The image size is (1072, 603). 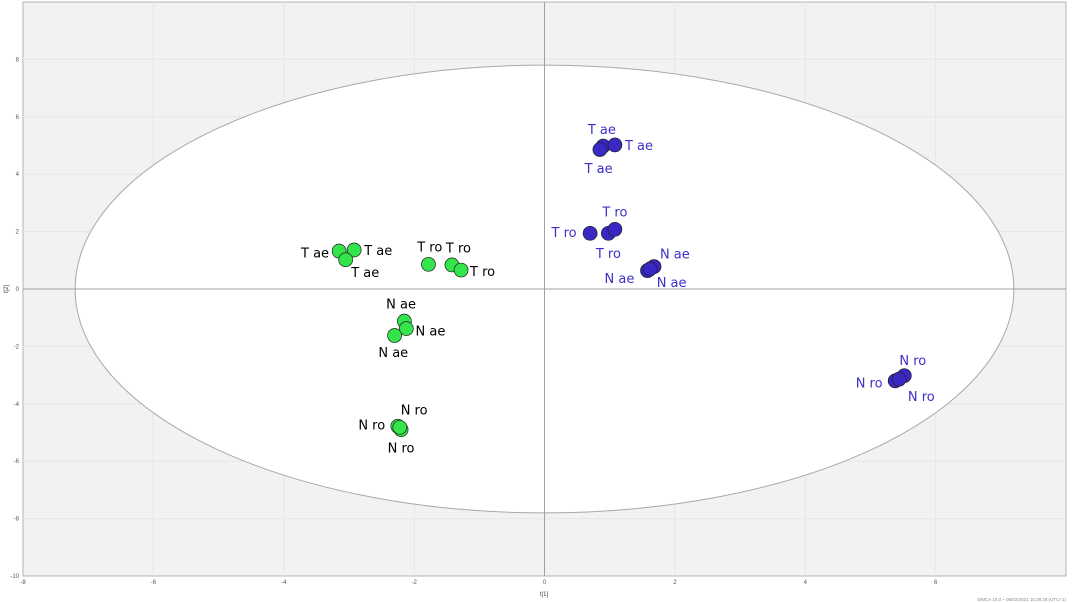 What do you see at coordinates (479, 583) in the screenshot?
I see `x-tick-labels: -8 -6 -4 -2 0 2 4 6` at bounding box center [479, 583].